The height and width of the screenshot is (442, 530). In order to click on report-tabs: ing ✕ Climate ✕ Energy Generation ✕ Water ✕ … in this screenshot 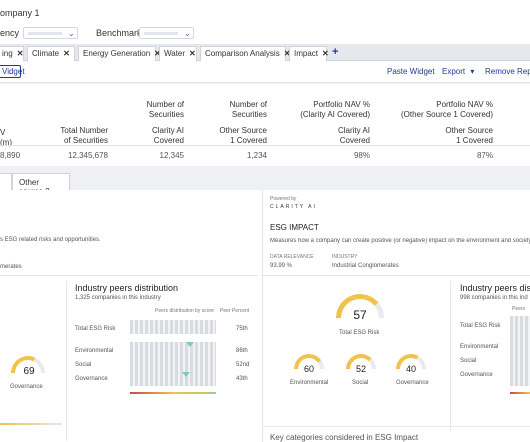, I will do `click(265, 52)`.